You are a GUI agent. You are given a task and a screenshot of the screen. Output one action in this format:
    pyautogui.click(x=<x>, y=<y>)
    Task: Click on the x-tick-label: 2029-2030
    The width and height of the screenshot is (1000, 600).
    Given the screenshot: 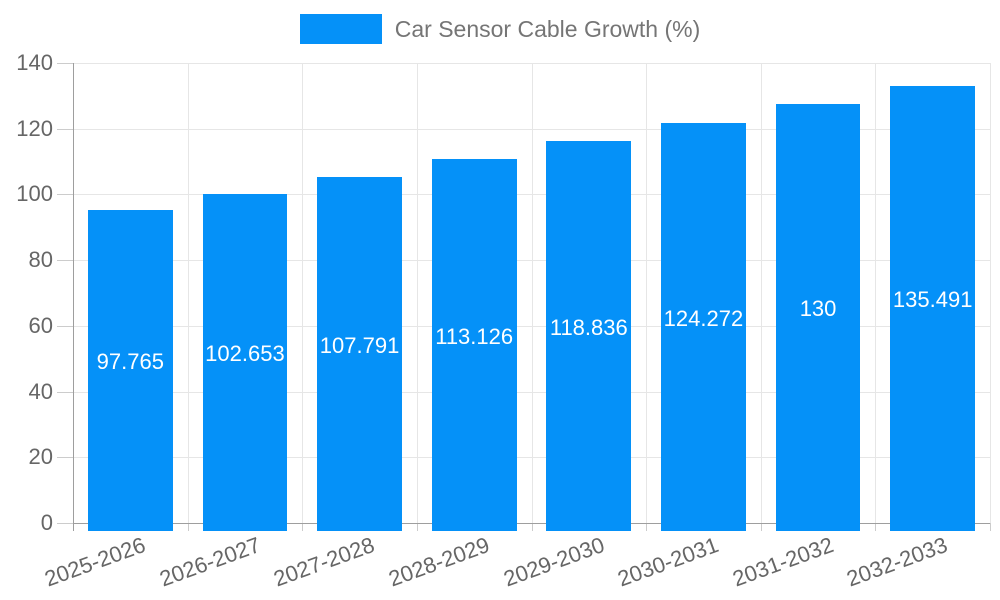 What is the action you would take?
    pyautogui.click(x=553, y=562)
    